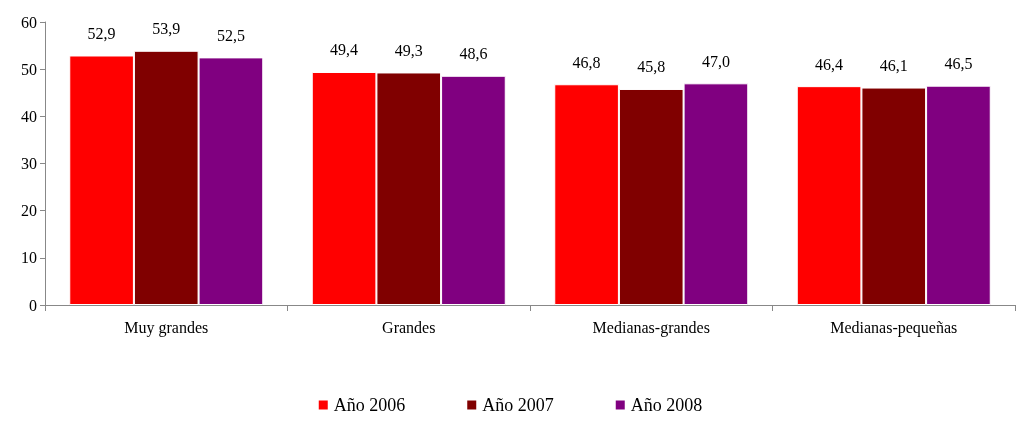  Describe the element at coordinates (369, 405) in the screenshot. I see `legend-label: Año 2006` at that location.